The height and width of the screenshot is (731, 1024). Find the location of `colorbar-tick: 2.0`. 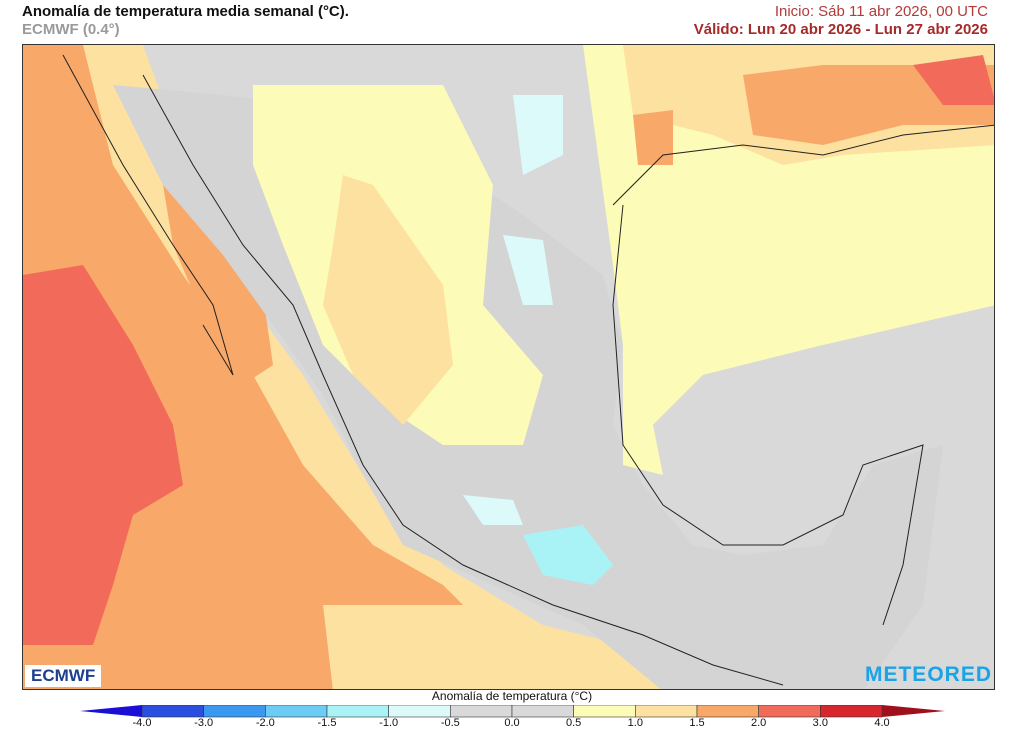

colorbar-tick: 2.0 is located at coordinates (759, 723).